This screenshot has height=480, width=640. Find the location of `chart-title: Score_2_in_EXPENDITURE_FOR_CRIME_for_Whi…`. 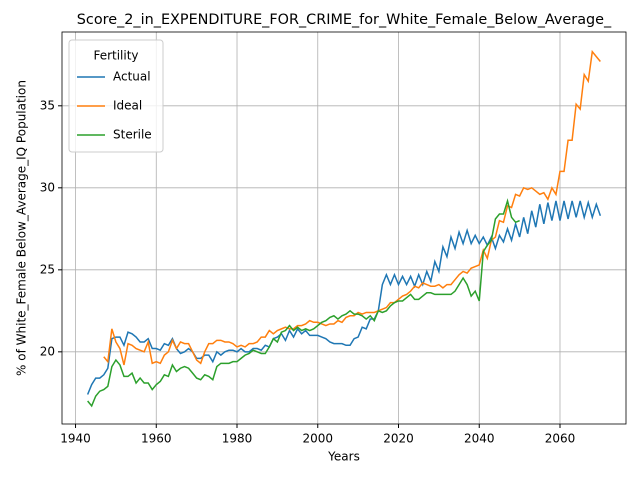

chart-title: Score_2_in_EXPENDITURE_FOR_CRIME_for_Whi… is located at coordinates (344, 20).